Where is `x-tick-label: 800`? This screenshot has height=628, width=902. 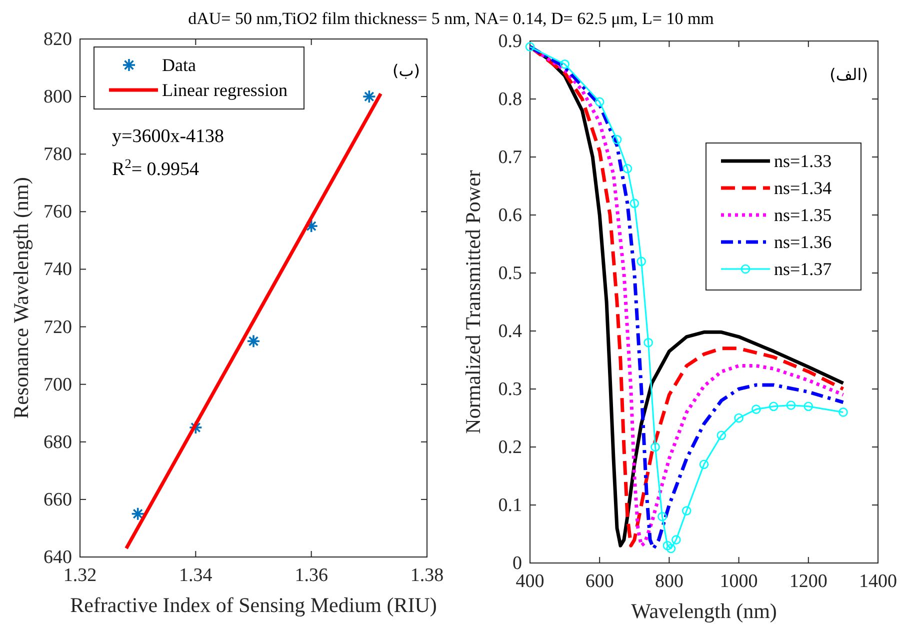 x-tick-label: 800 is located at coordinates (669, 581).